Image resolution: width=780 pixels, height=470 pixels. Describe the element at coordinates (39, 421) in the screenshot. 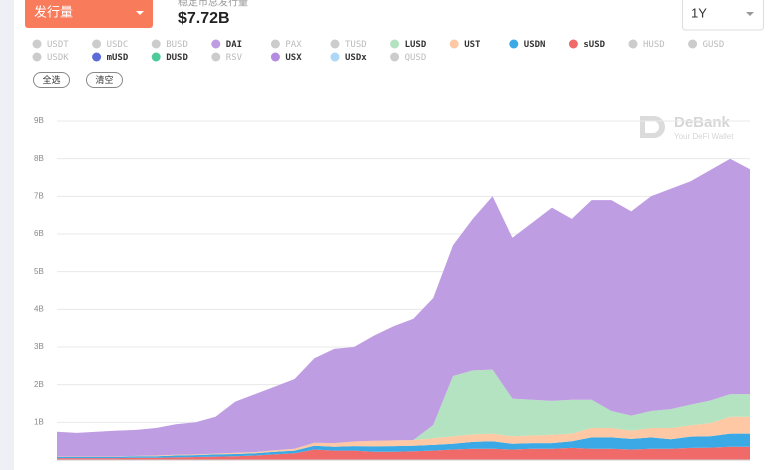

I see `y-tick-label: 1B` at that location.